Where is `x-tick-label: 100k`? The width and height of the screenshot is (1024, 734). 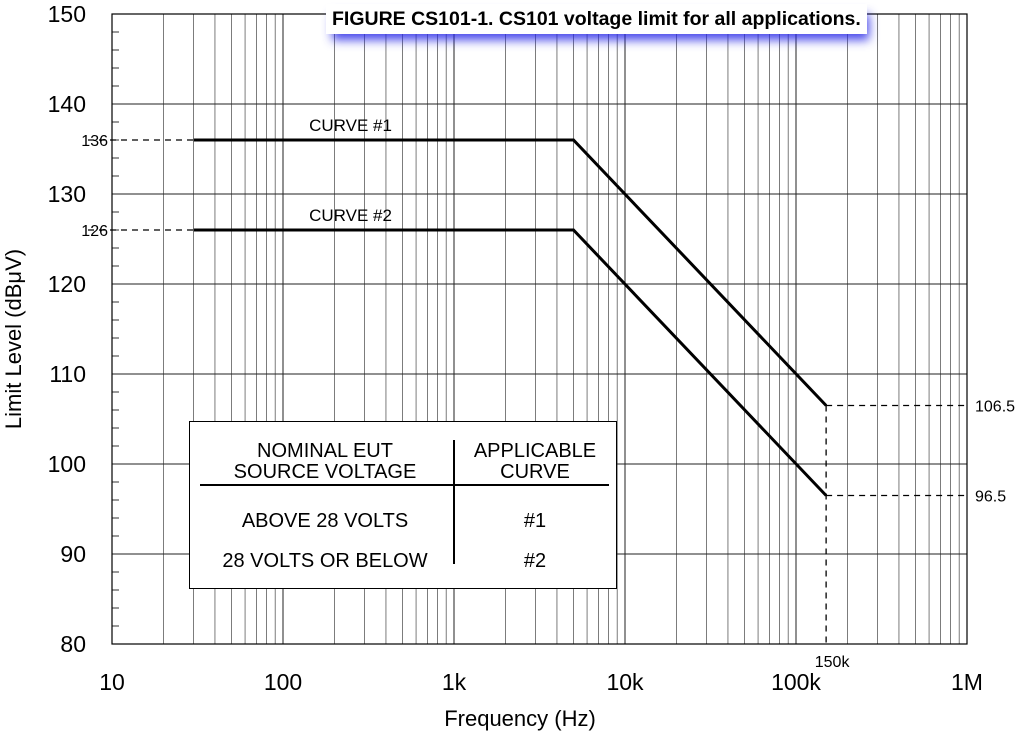
x-tick-label: 100k is located at coordinates (796, 682).